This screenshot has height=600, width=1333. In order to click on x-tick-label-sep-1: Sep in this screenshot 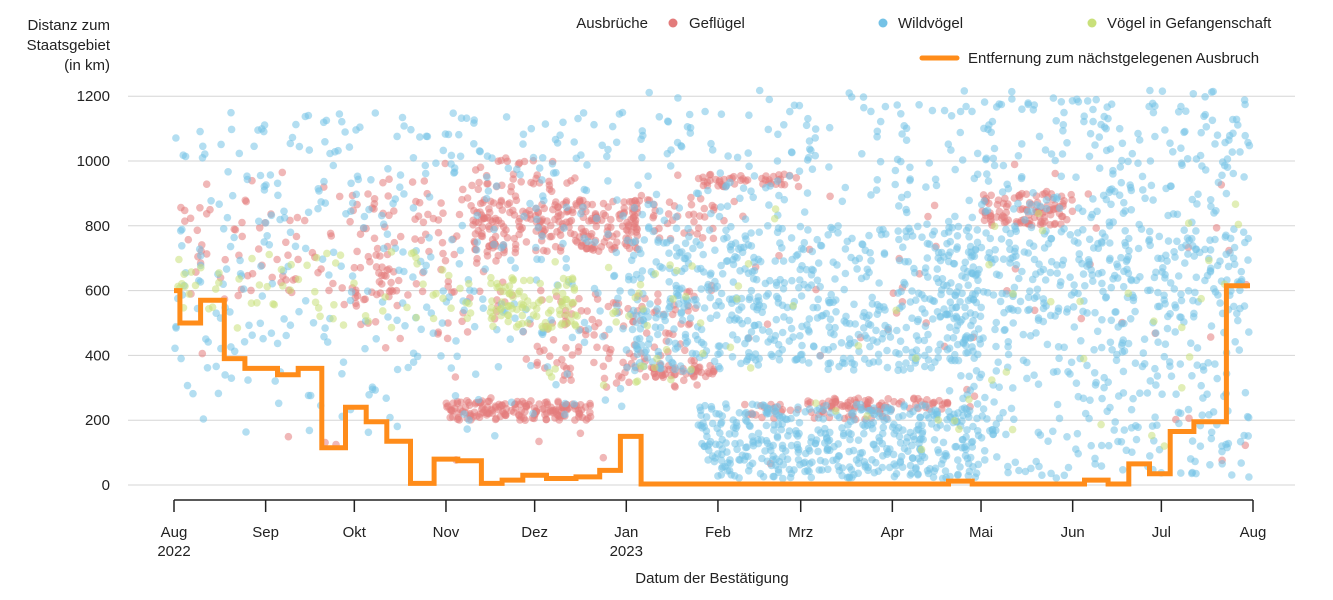, I will do `click(265, 532)`.